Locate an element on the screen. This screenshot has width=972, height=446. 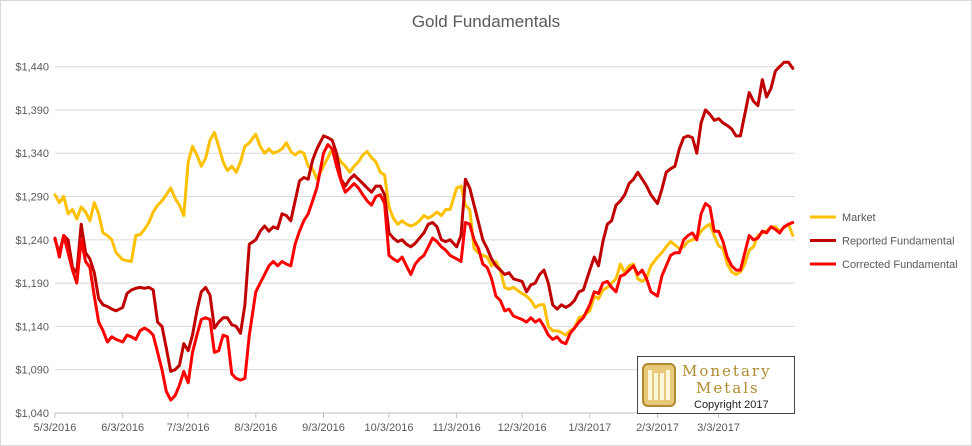
y-tick-label: $1,440 is located at coordinates (32, 68).